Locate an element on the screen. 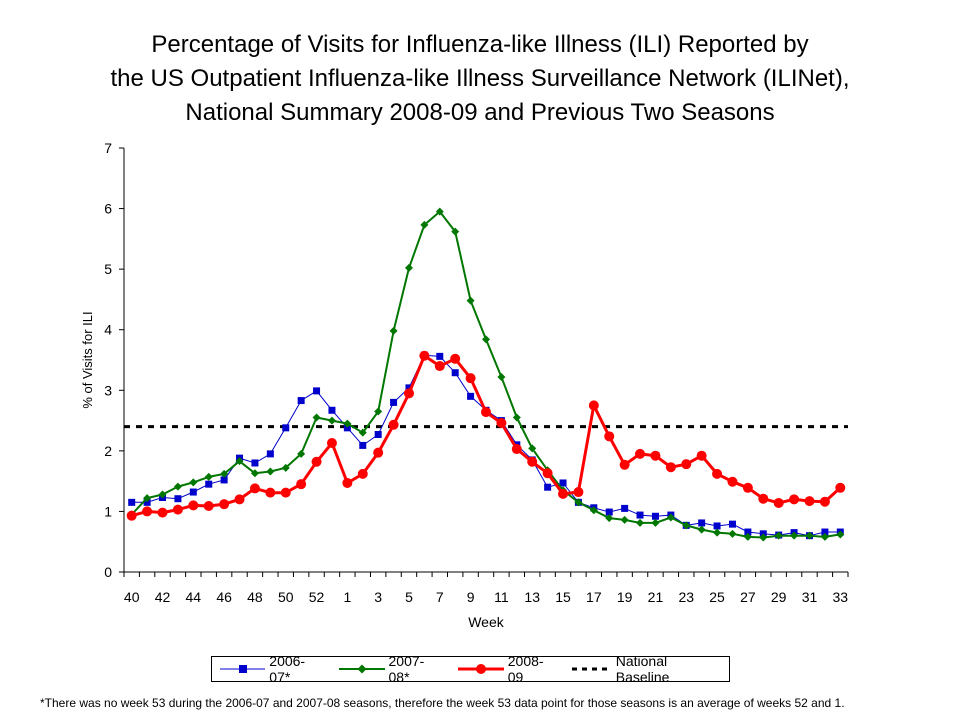  legend-item-2006-07: 2006-07* is located at coordinates (272, 669).